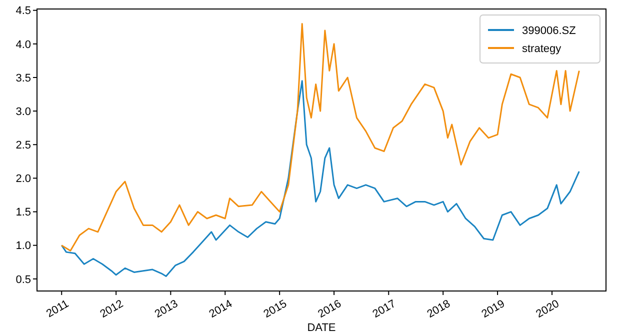 The image size is (640, 333). Describe the element at coordinates (23, 145) in the screenshot. I see `y-tick-label: 2.5` at that location.